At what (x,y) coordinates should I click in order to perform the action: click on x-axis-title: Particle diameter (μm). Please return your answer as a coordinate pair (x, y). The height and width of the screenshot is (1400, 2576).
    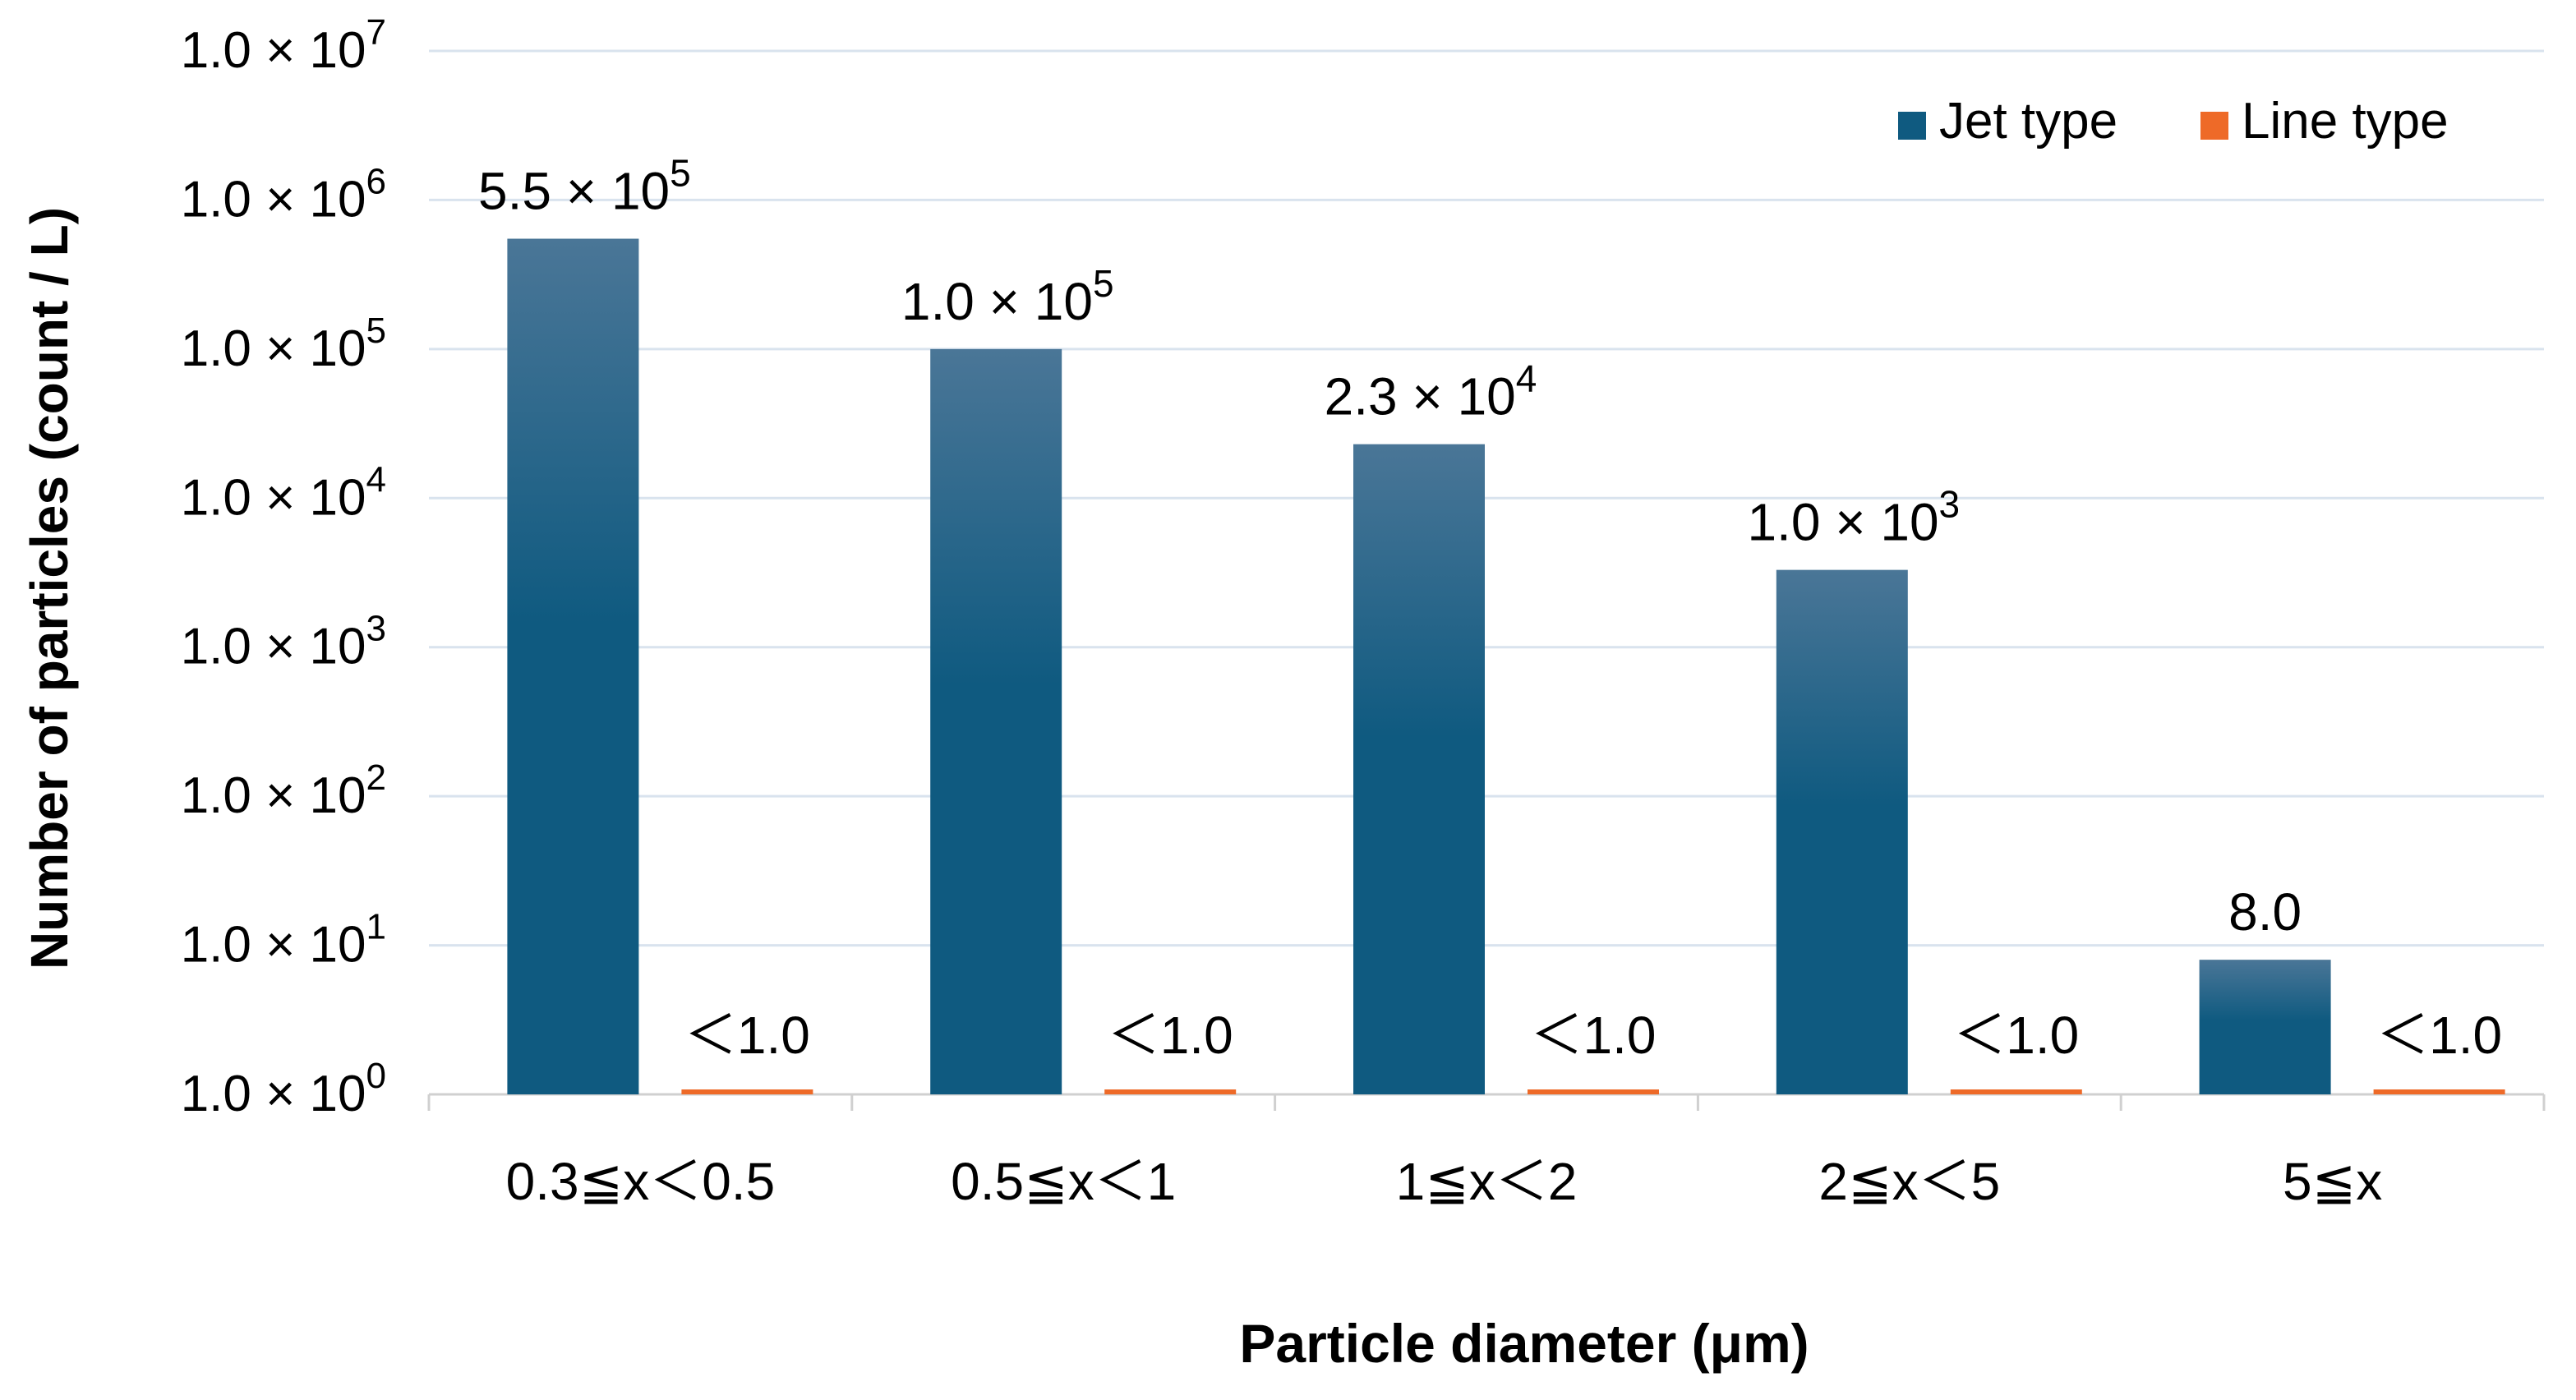
    Looking at the image, I should click on (1524, 1343).